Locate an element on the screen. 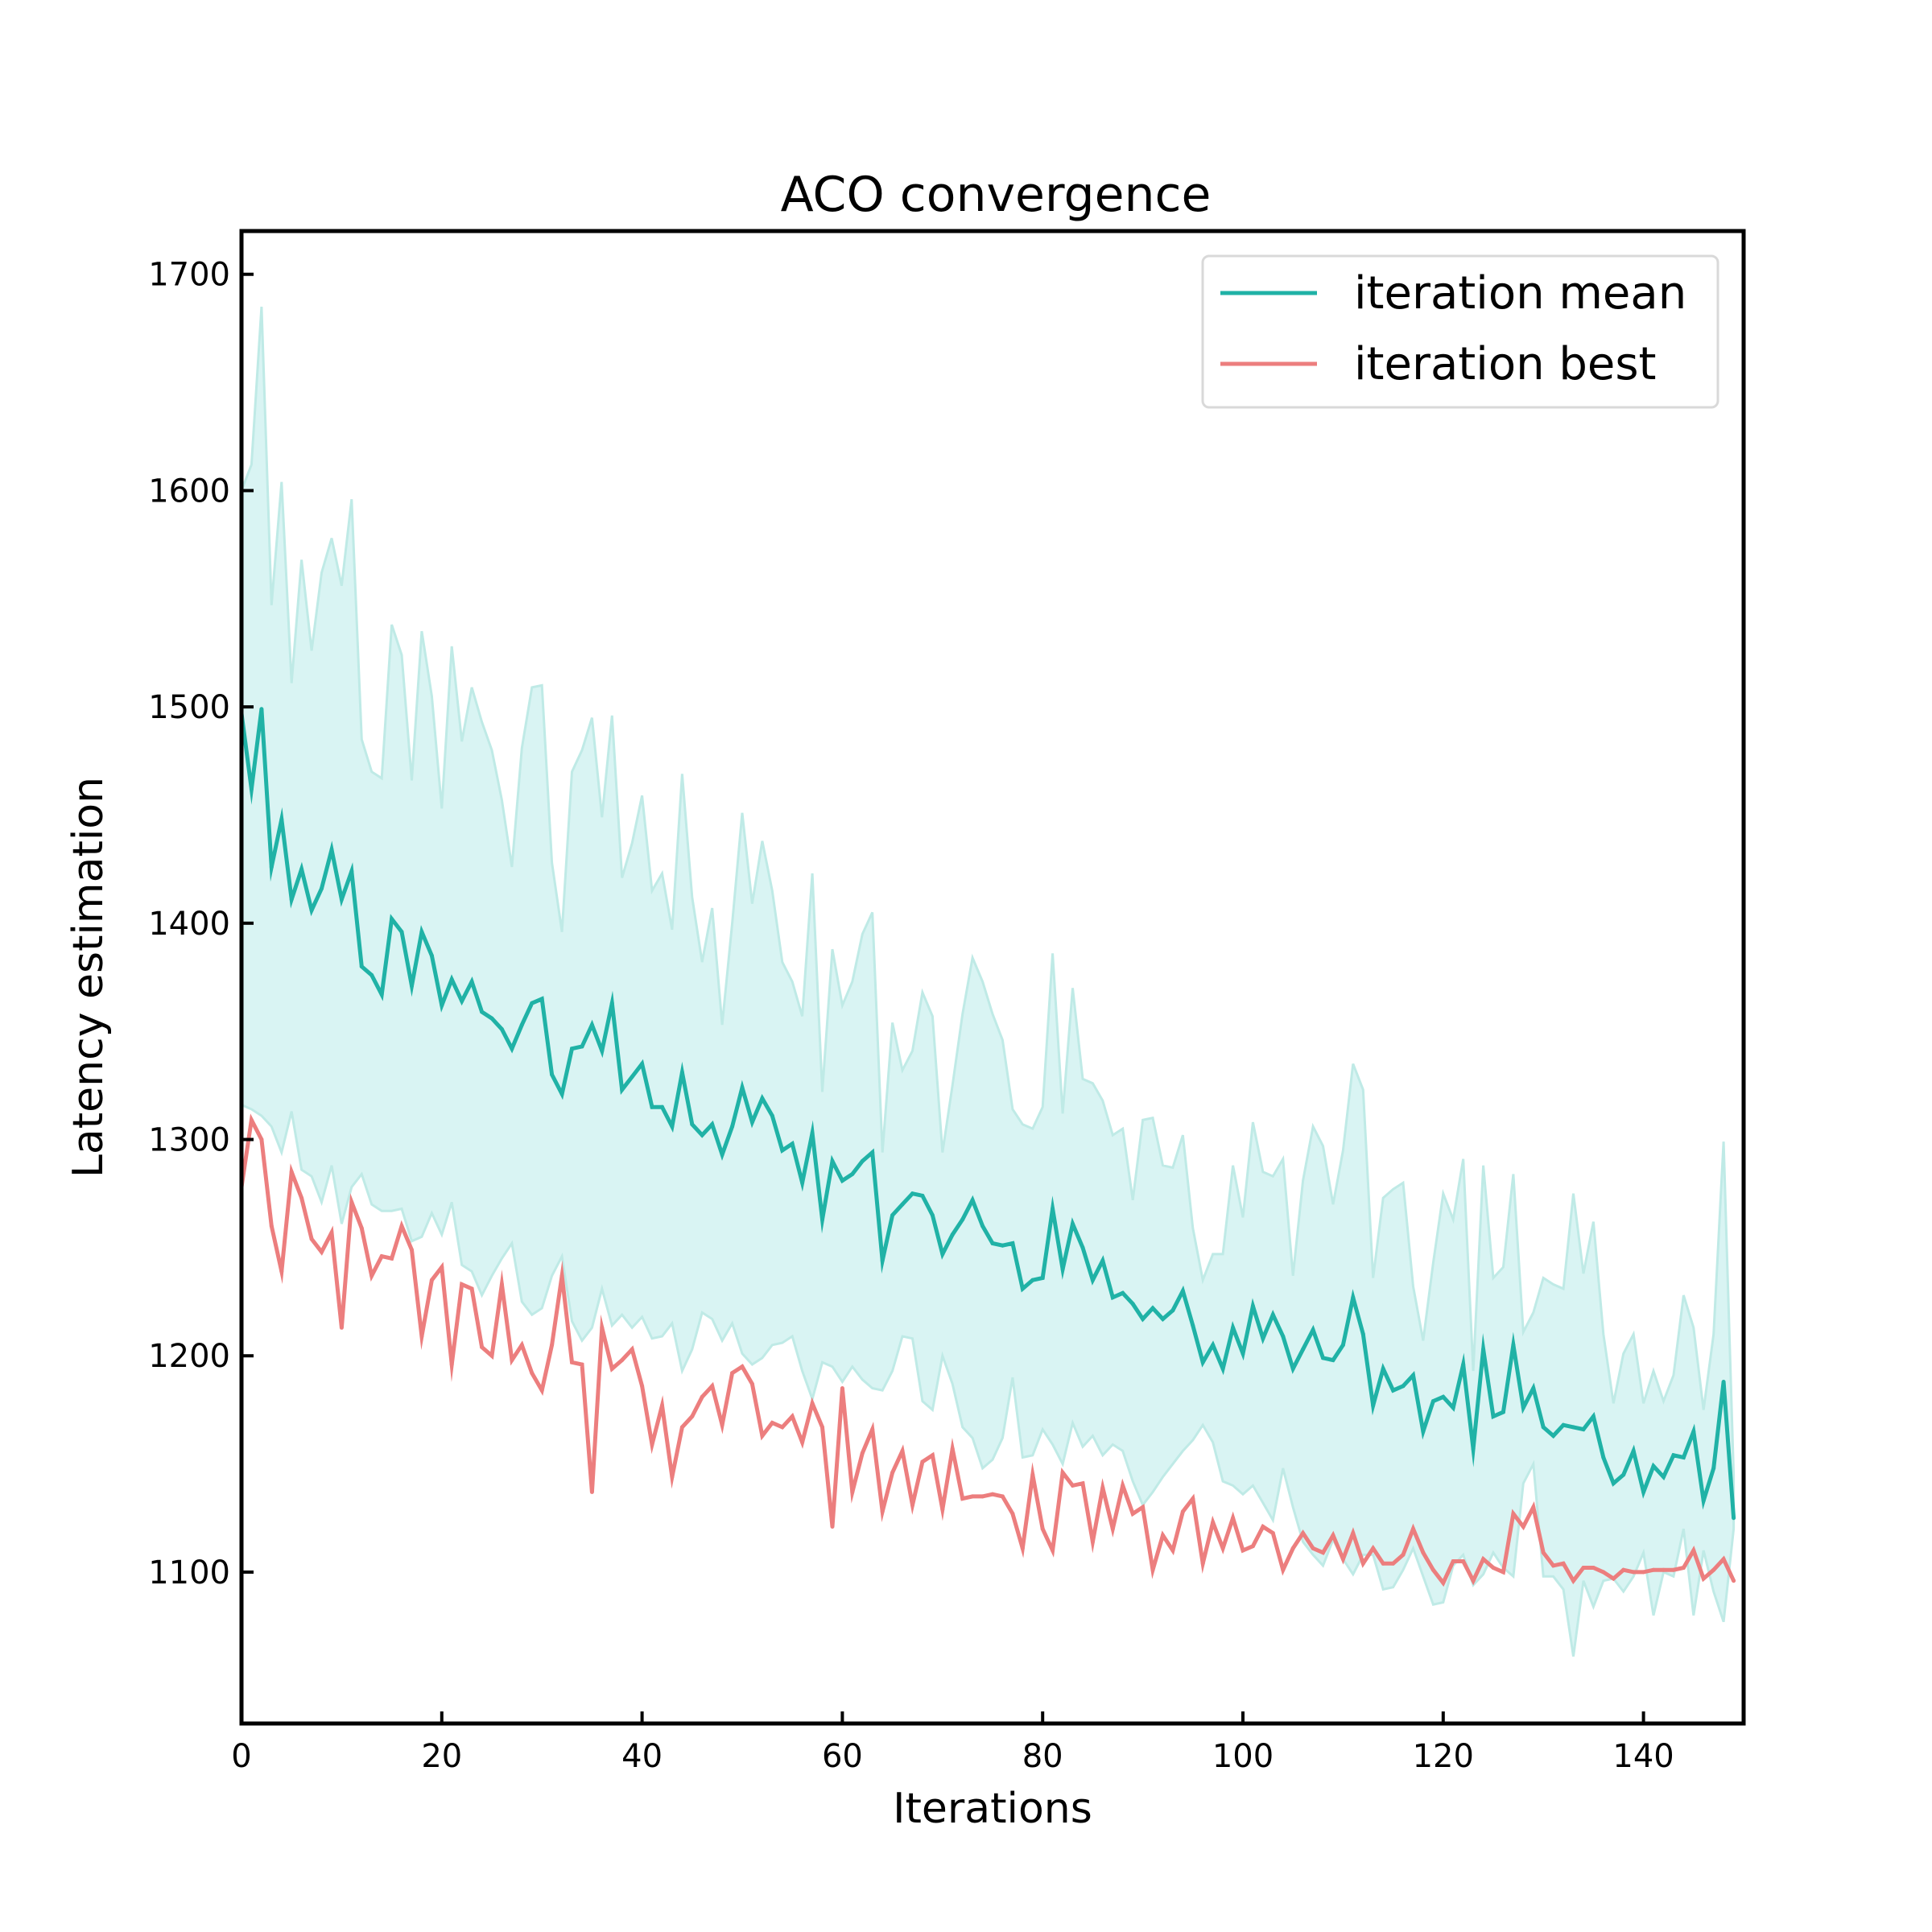 The width and height of the screenshot is (1932, 1932). y-tick-label: 1300 is located at coordinates (189, 1140).